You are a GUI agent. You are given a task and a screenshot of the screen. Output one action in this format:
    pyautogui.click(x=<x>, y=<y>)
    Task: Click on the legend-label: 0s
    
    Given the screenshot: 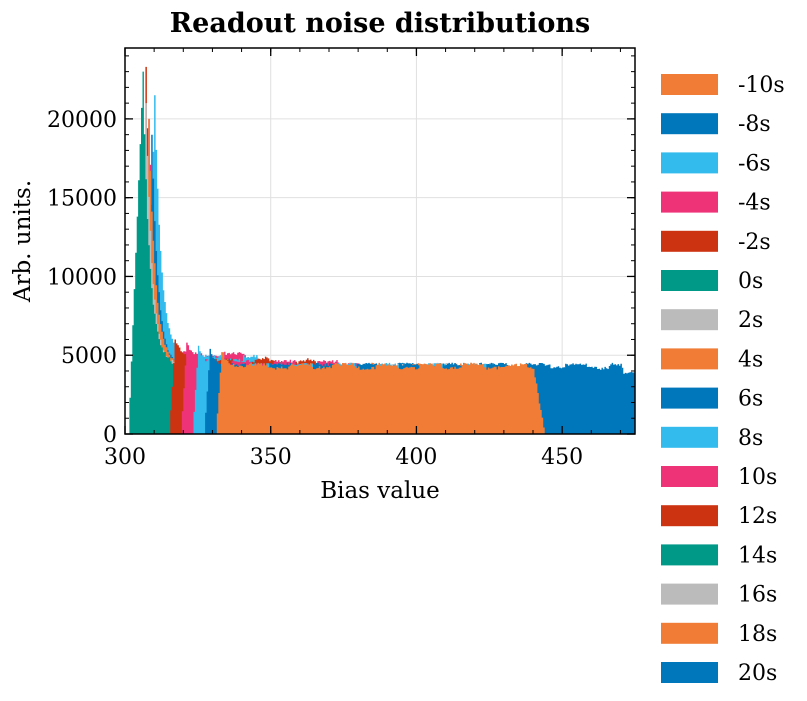 What is the action you would take?
    pyautogui.click(x=750, y=281)
    